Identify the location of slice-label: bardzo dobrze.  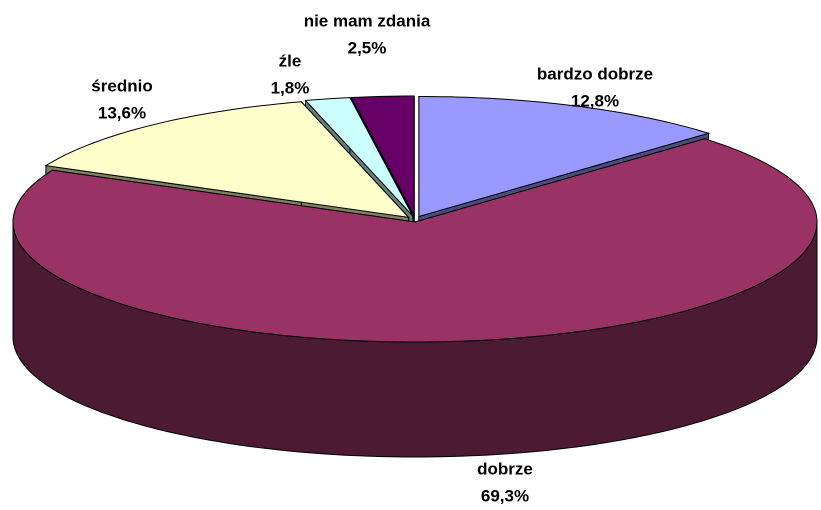
(595, 73).